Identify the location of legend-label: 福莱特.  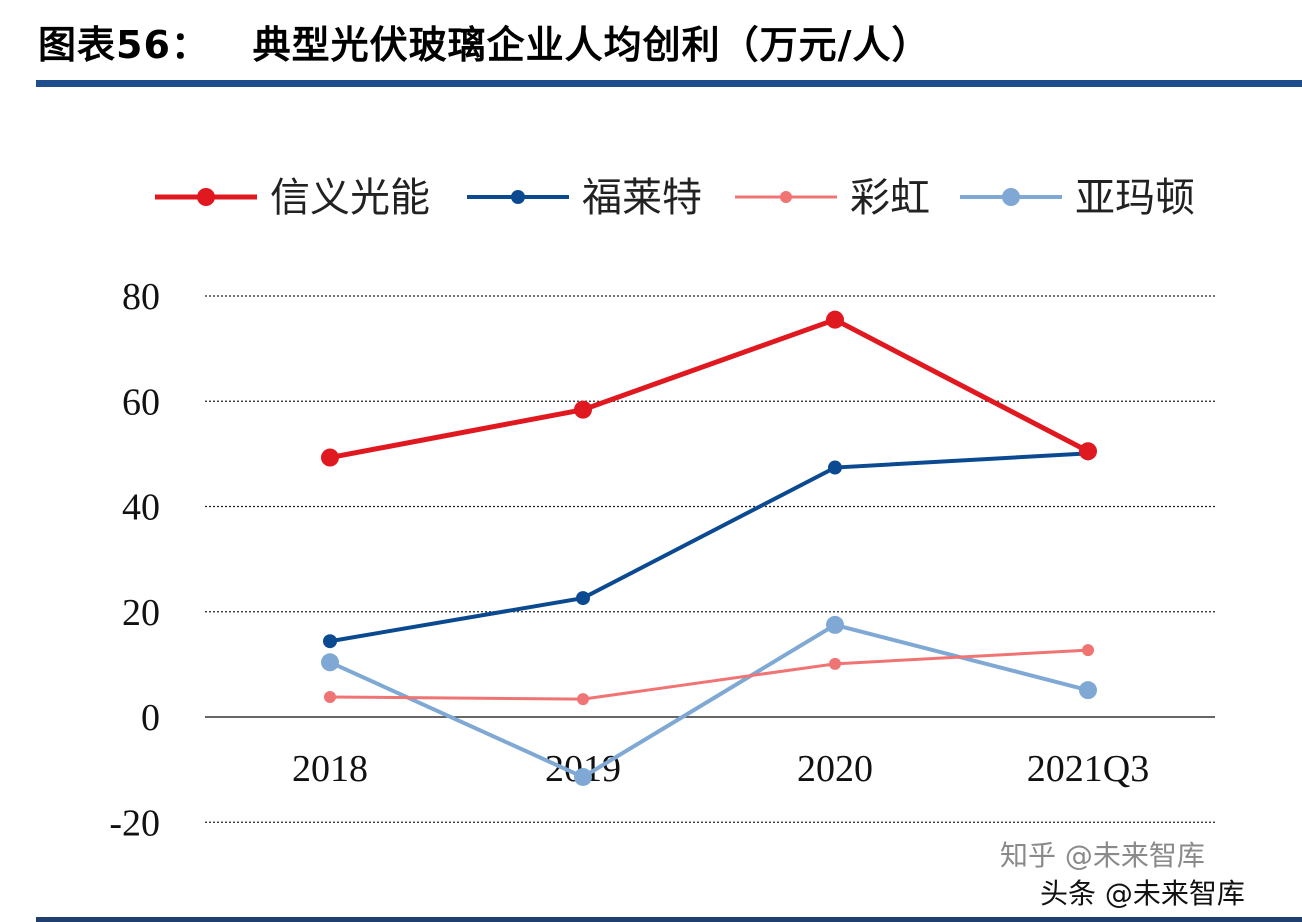
(642, 198).